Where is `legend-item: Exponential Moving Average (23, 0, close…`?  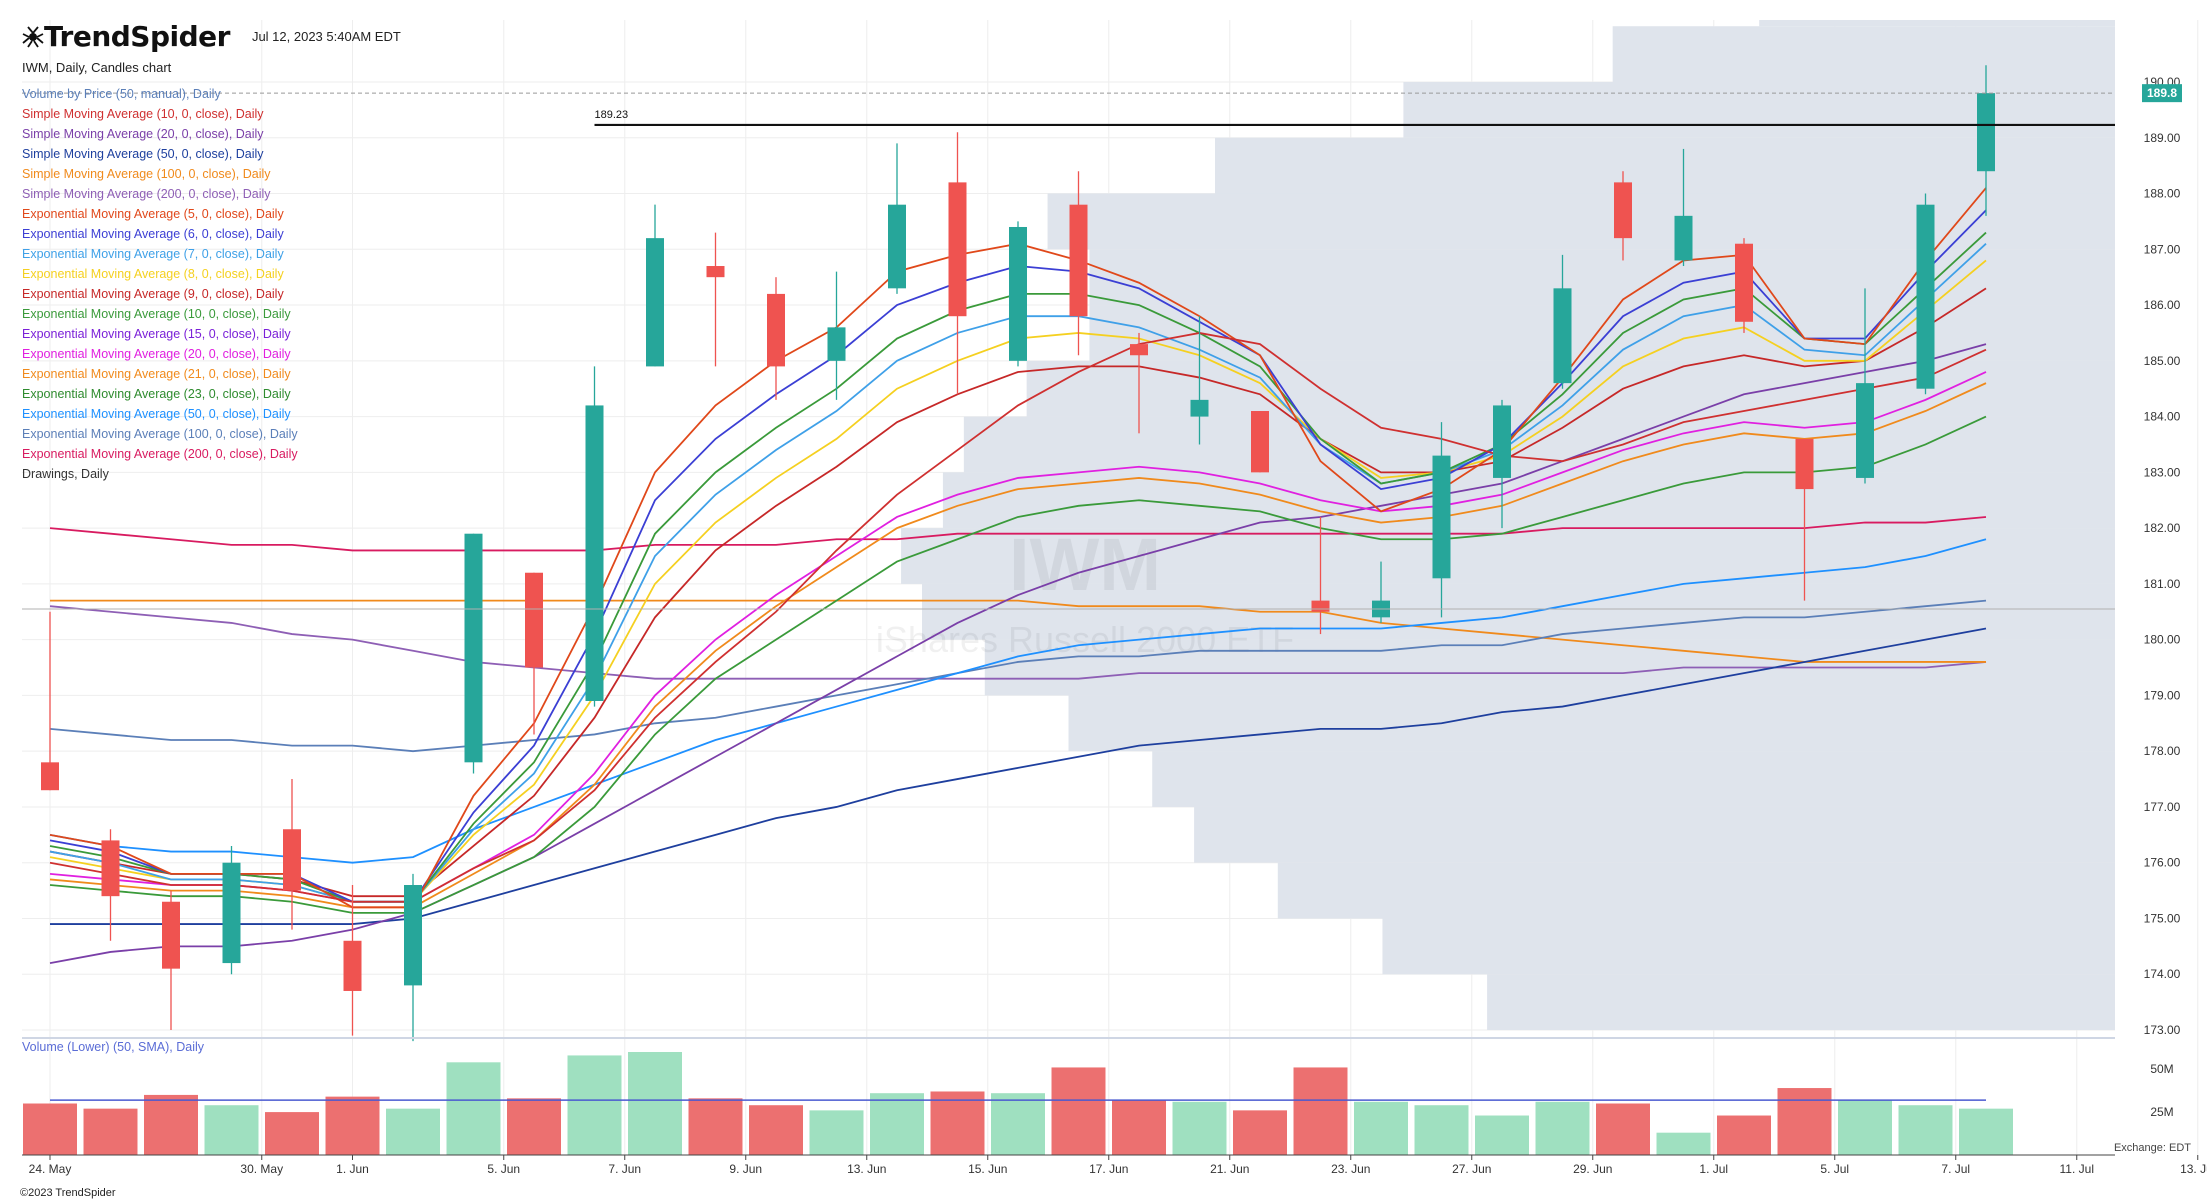 legend-item: Exponential Moving Average (23, 0, close… is located at coordinates (156, 394).